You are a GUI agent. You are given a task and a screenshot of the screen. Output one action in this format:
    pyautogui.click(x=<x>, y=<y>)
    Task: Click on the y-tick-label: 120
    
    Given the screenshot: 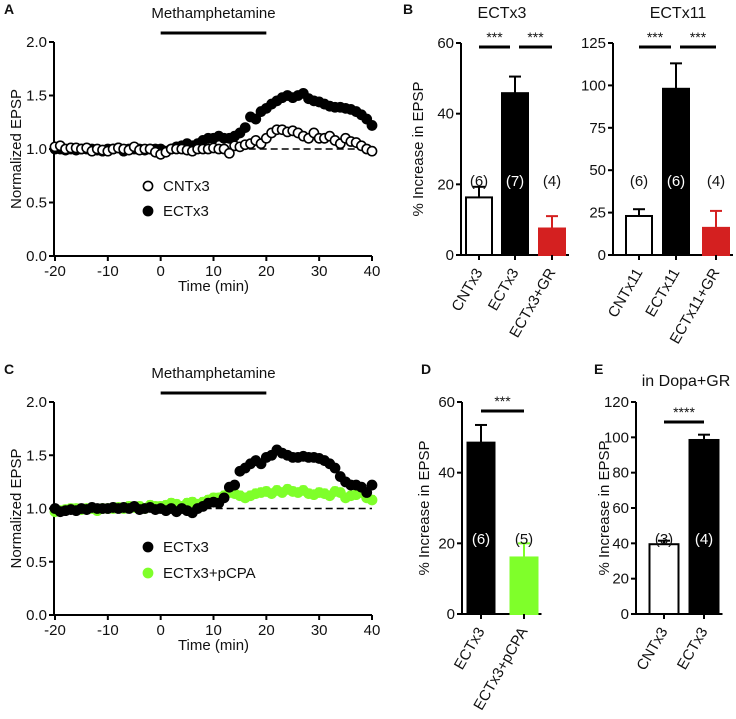 What is the action you would take?
    pyautogui.click(x=616, y=402)
    